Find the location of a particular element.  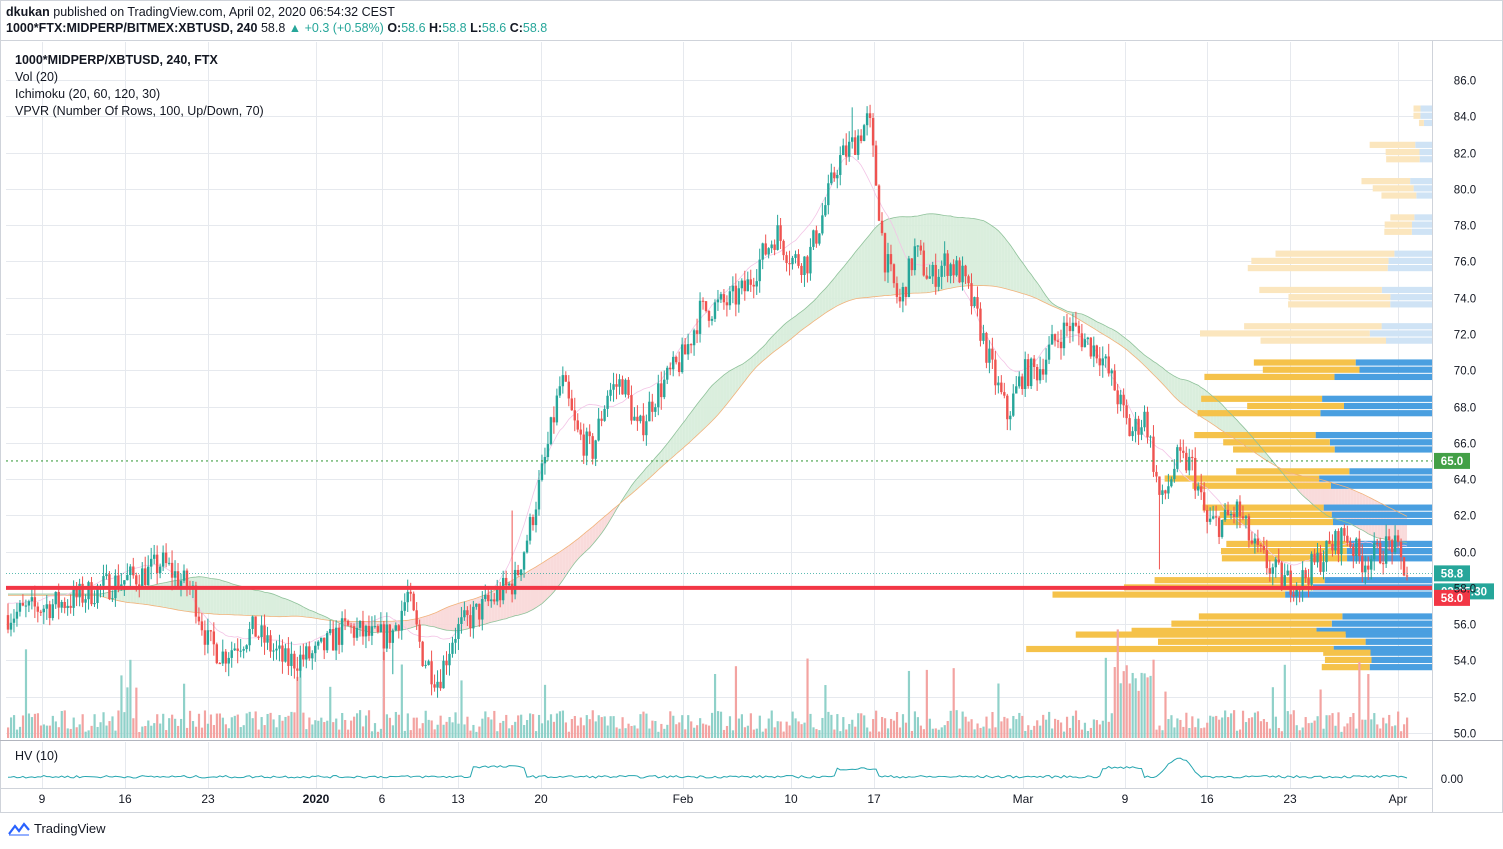

tradingview-branding: TradingView is located at coordinates (57, 828).